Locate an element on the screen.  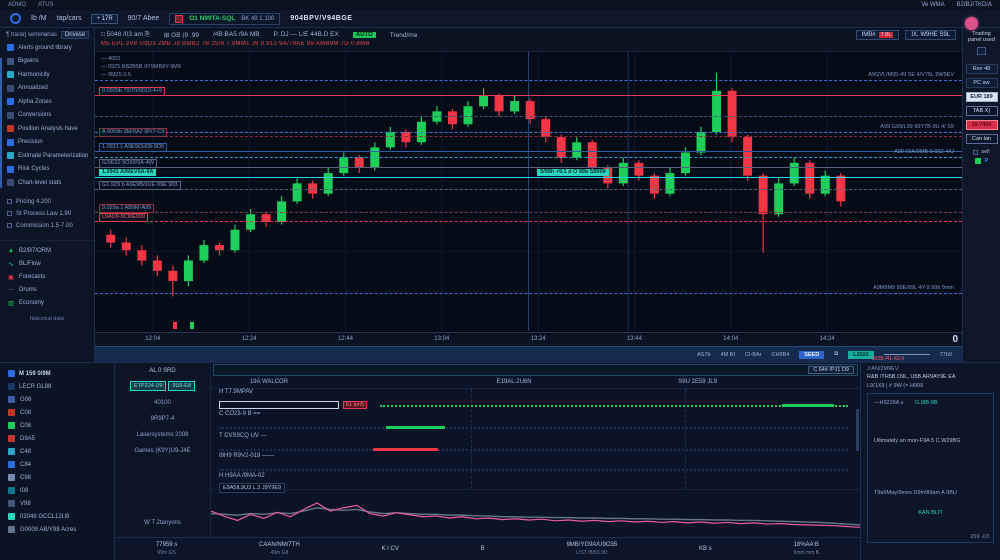
sidebar-item: Alpha Zones is located at coordinates (47, 102).